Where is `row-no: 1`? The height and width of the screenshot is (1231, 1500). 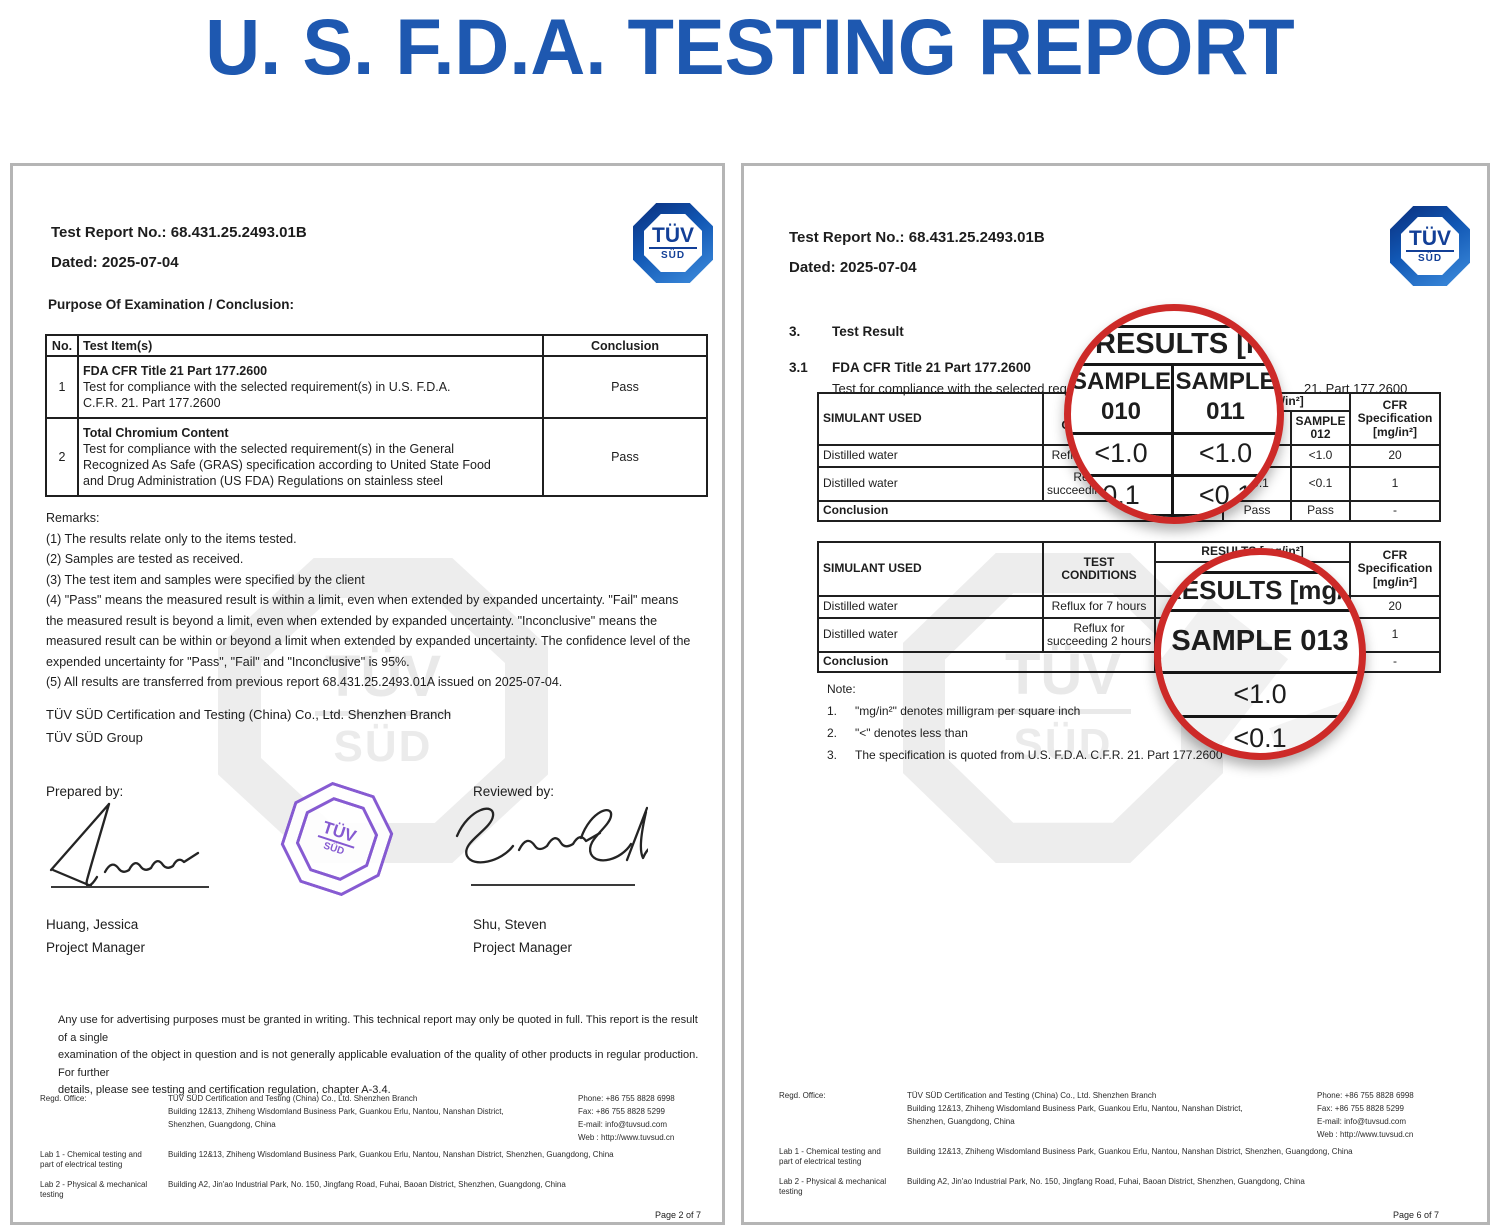
row-no: 1 is located at coordinates (62, 387).